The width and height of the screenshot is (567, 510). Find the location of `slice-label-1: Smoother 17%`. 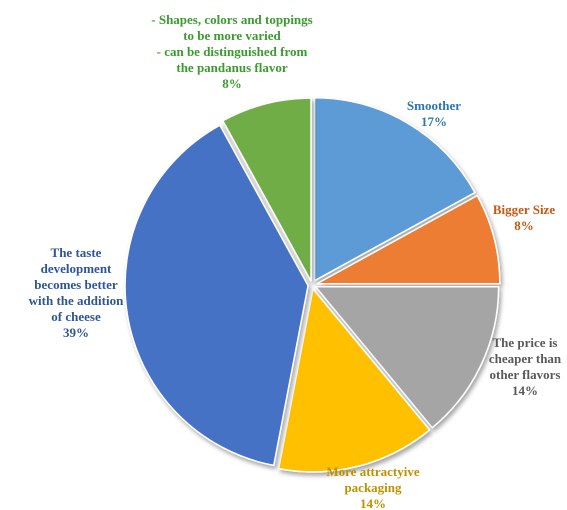

slice-label-1: Smoother 17% is located at coordinates (434, 113).